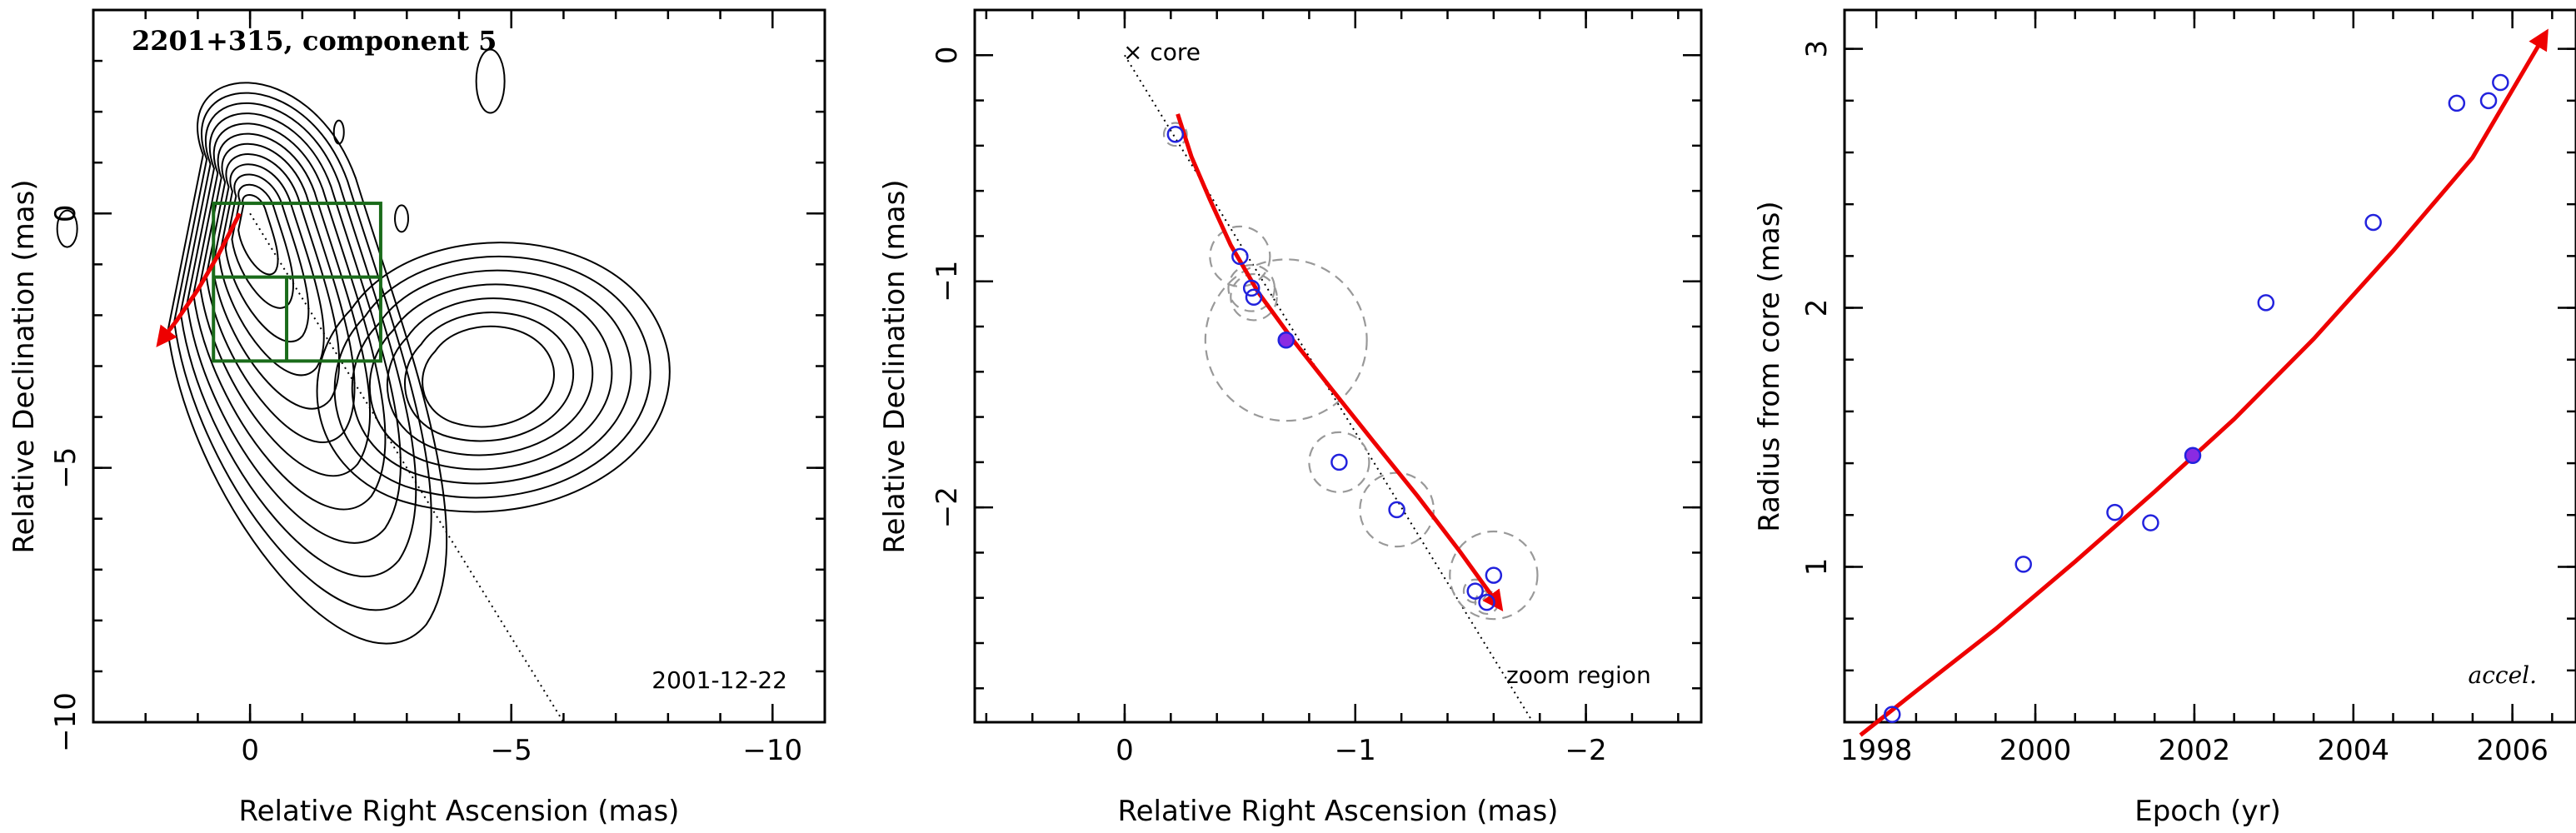  Describe the element at coordinates (1817, 49) in the screenshot. I see `y-tick-label: 3` at that location.